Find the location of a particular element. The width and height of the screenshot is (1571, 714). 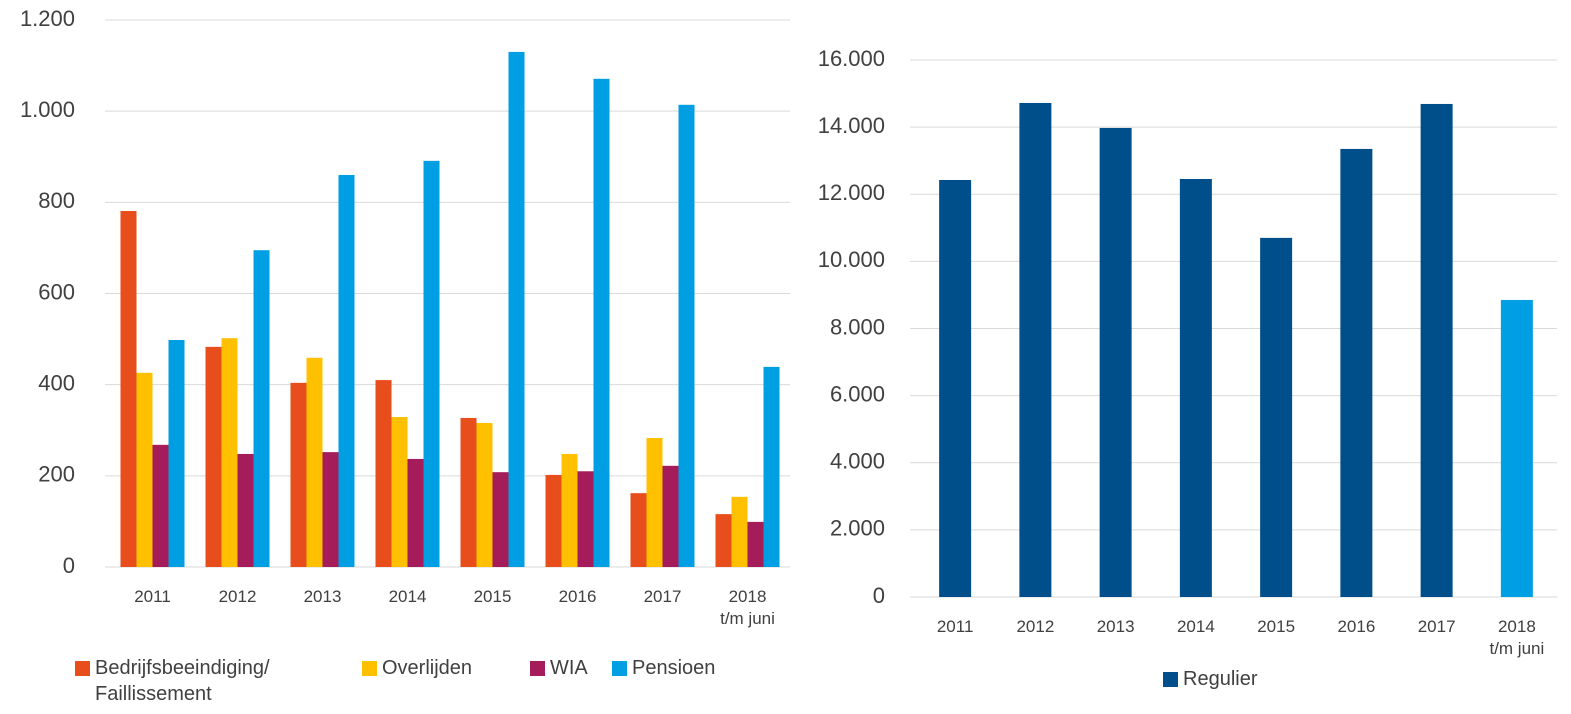

legend-label: Pensioen is located at coordinates (674, 668).